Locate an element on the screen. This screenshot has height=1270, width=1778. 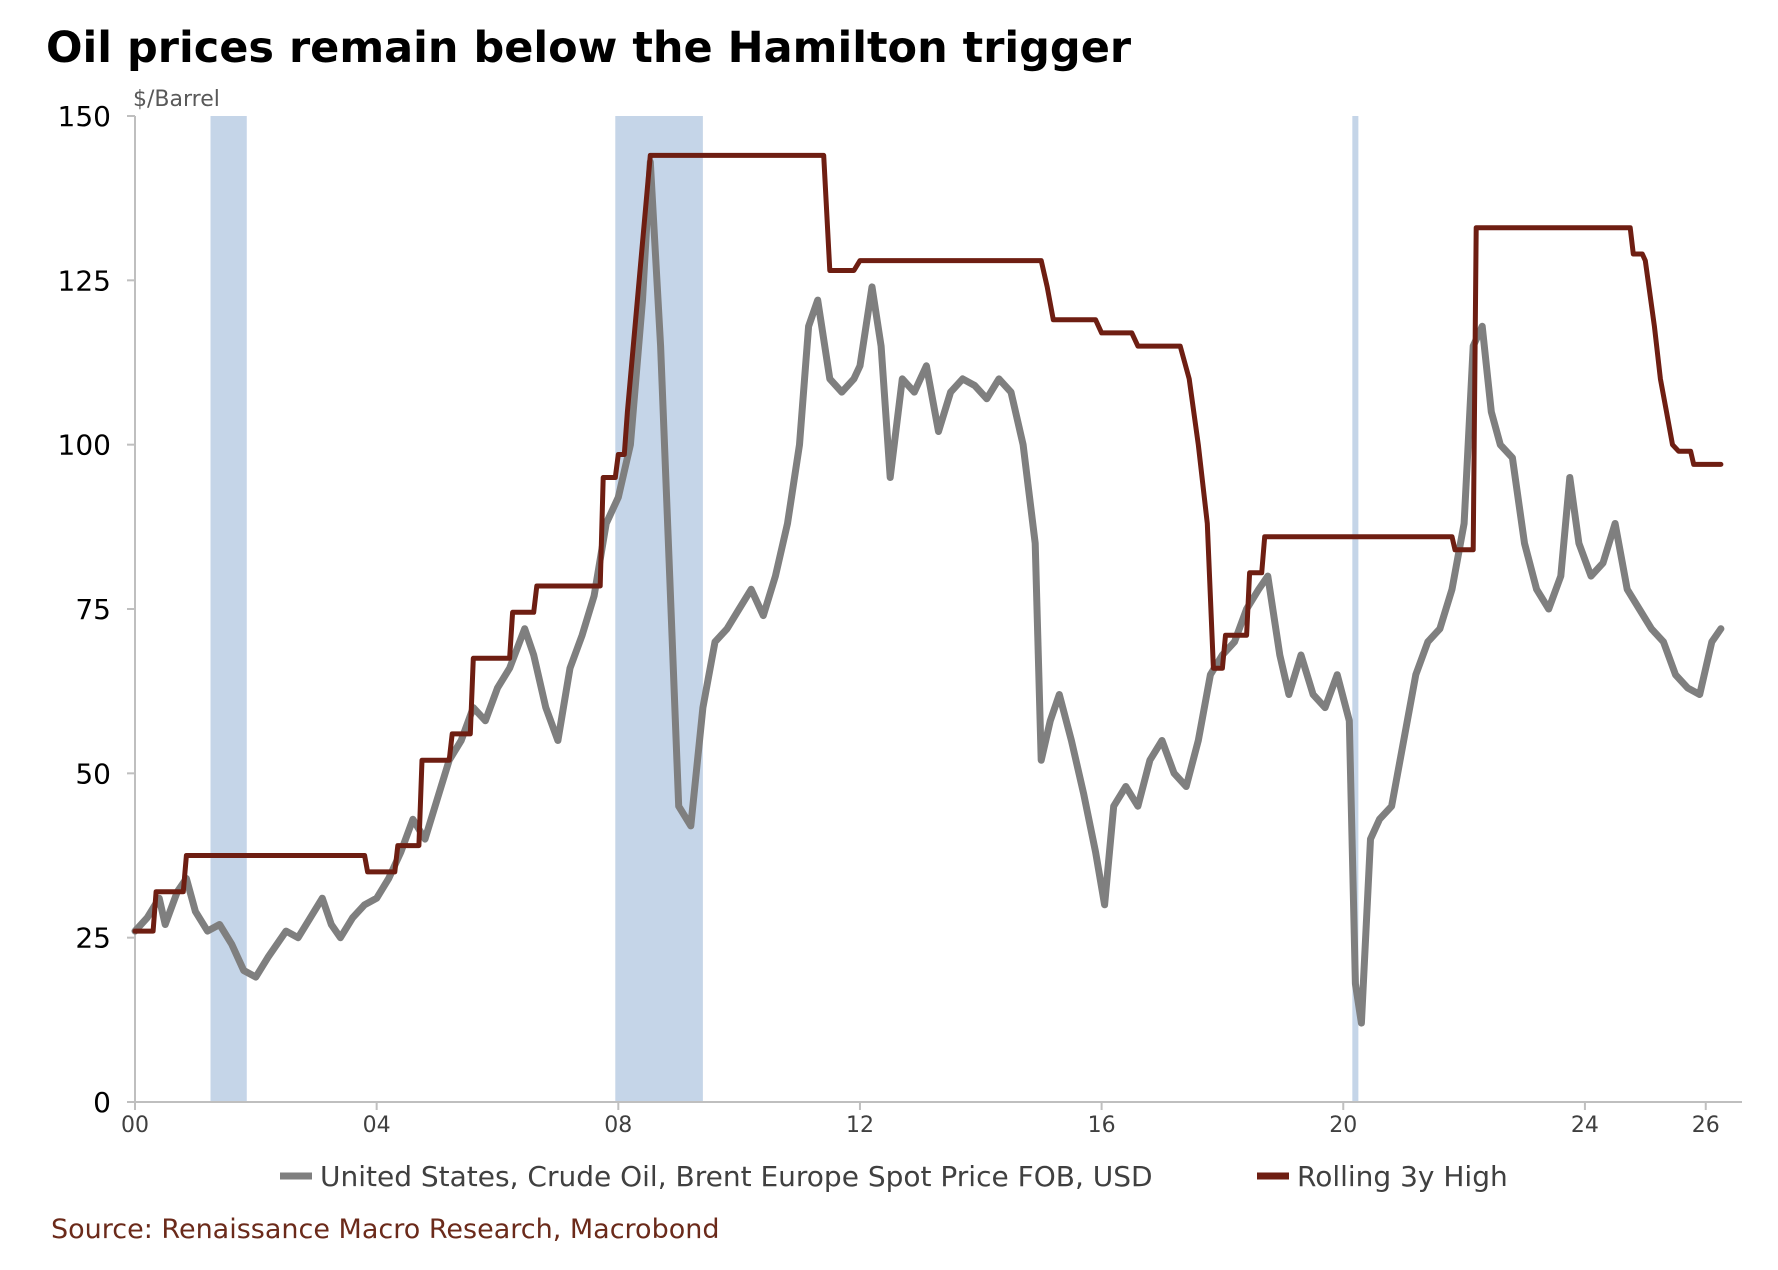
x-tick-label: 20 is located at coordinates (1343, 1125).